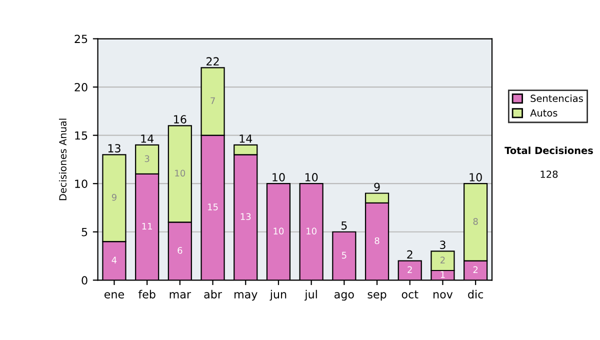  I want to click on data-label: 13, so click(245, 216).